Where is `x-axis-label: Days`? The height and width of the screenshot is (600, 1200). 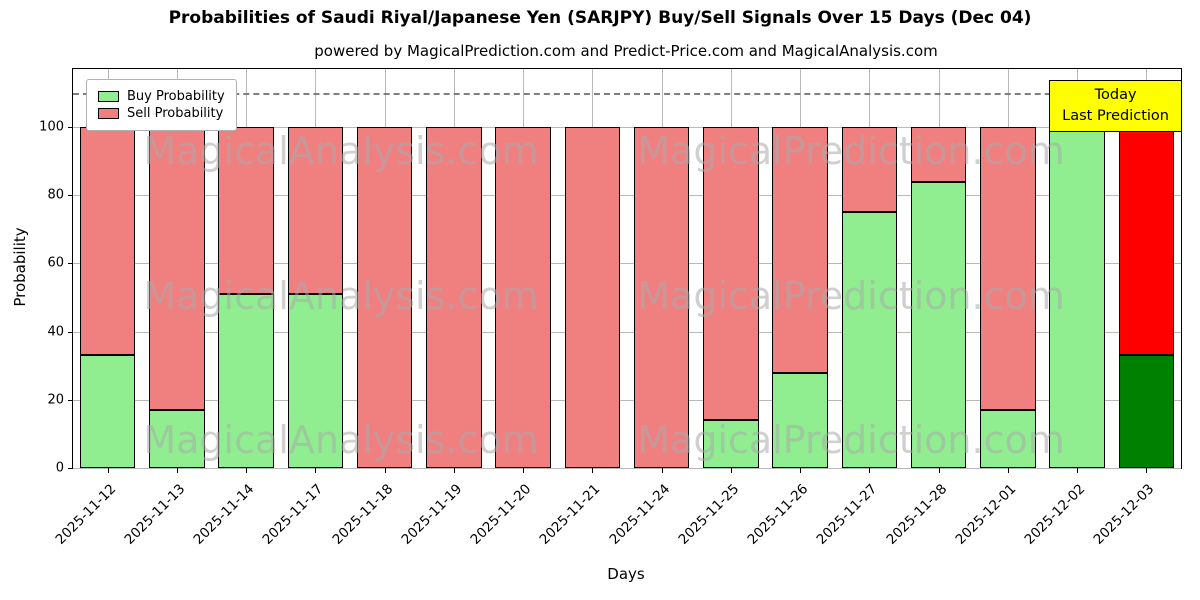 x-axis-label: Days is located at coordinates (626, 574).